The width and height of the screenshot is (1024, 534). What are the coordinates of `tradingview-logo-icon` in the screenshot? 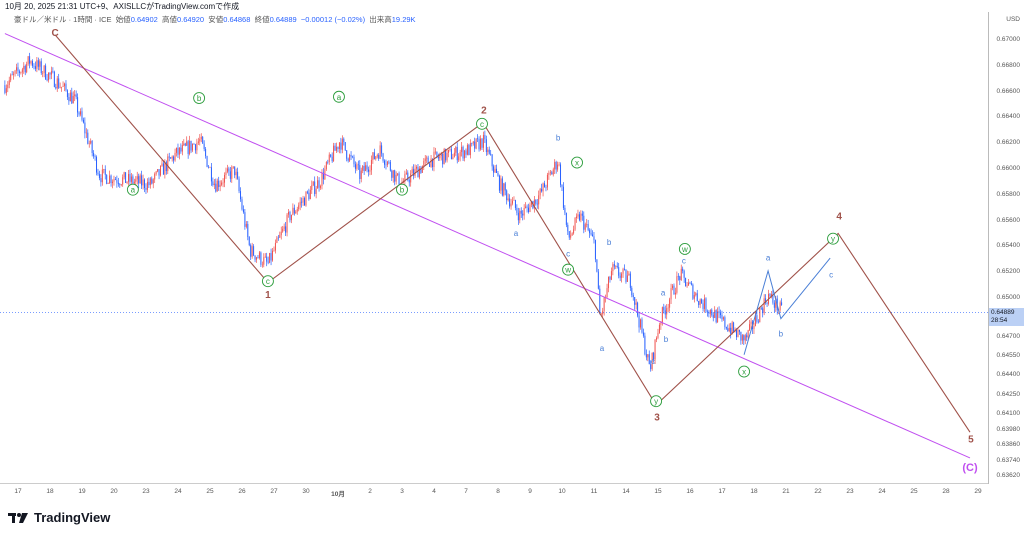 It's located at (18, 517).